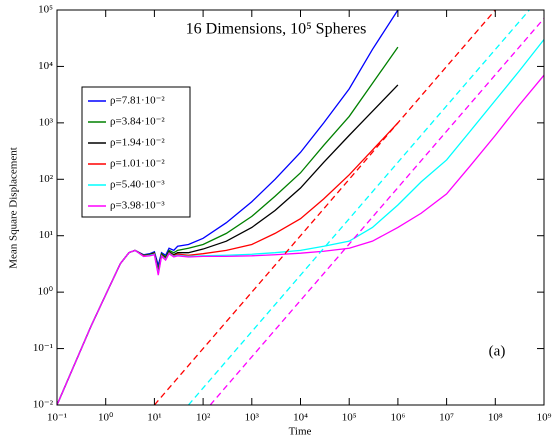 The width and height of the screenshot is (553, 439). Describe the element at coordinates (397, 418) in the screenshot. I see `x-tick-label: 10⁶` at that location.